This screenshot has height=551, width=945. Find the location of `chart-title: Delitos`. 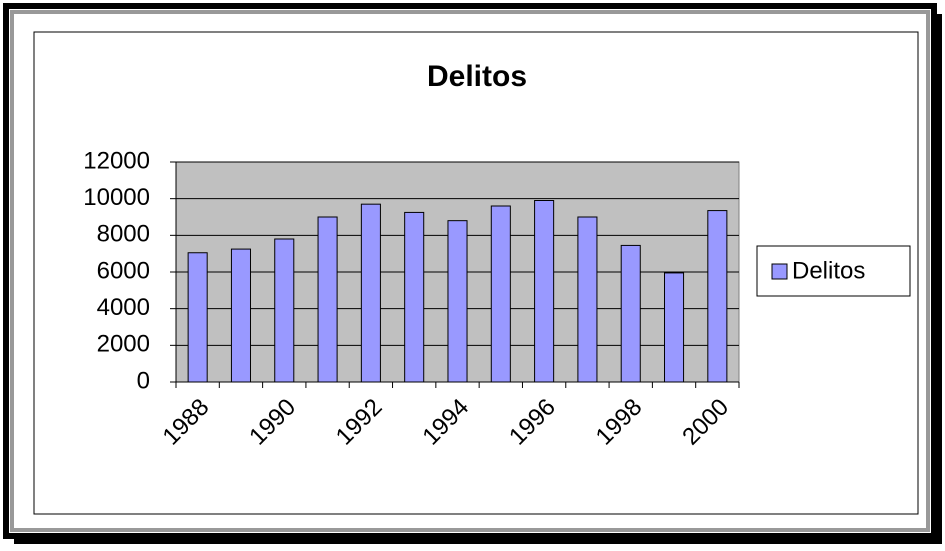

chart-title: Delitos is located at coordinates (477, 76).